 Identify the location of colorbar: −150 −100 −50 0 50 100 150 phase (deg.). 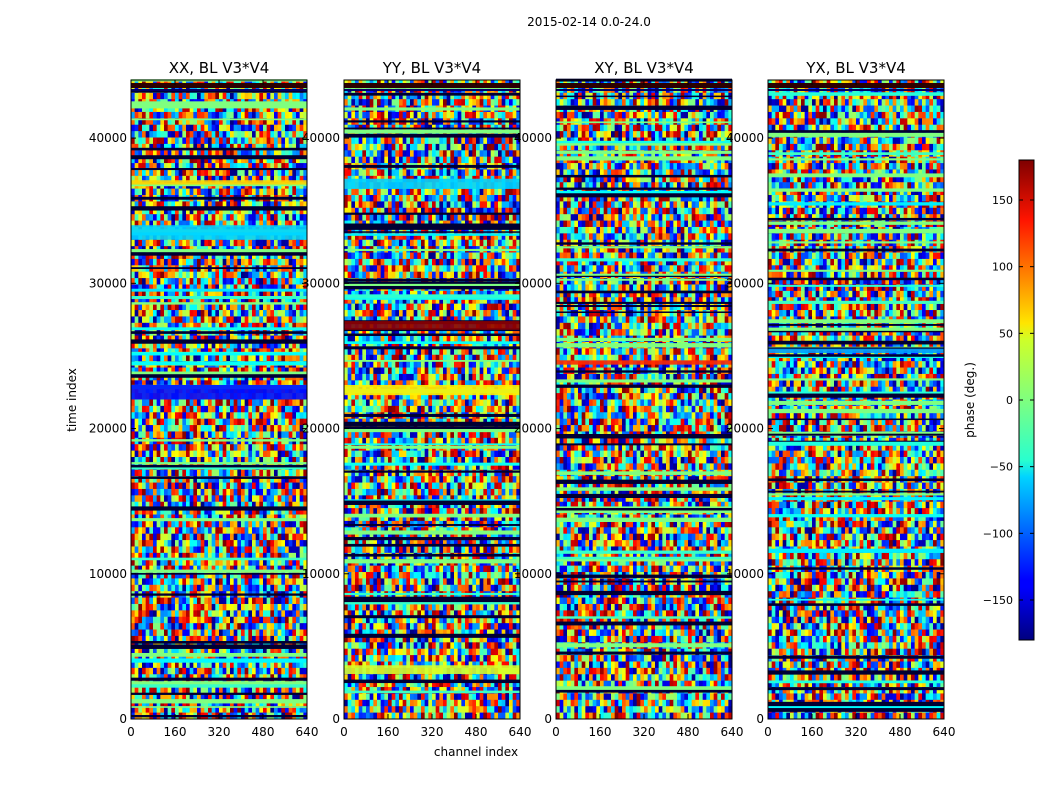
(999, 400).